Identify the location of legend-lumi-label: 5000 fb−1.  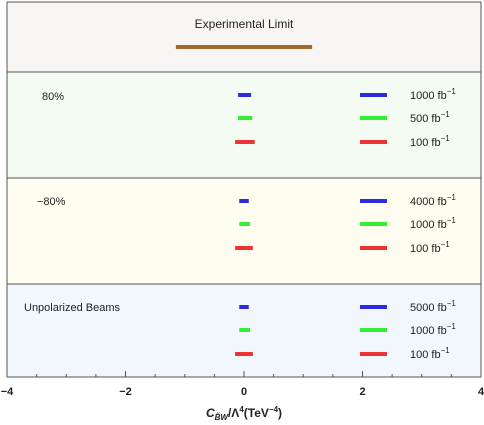
(433, 306).